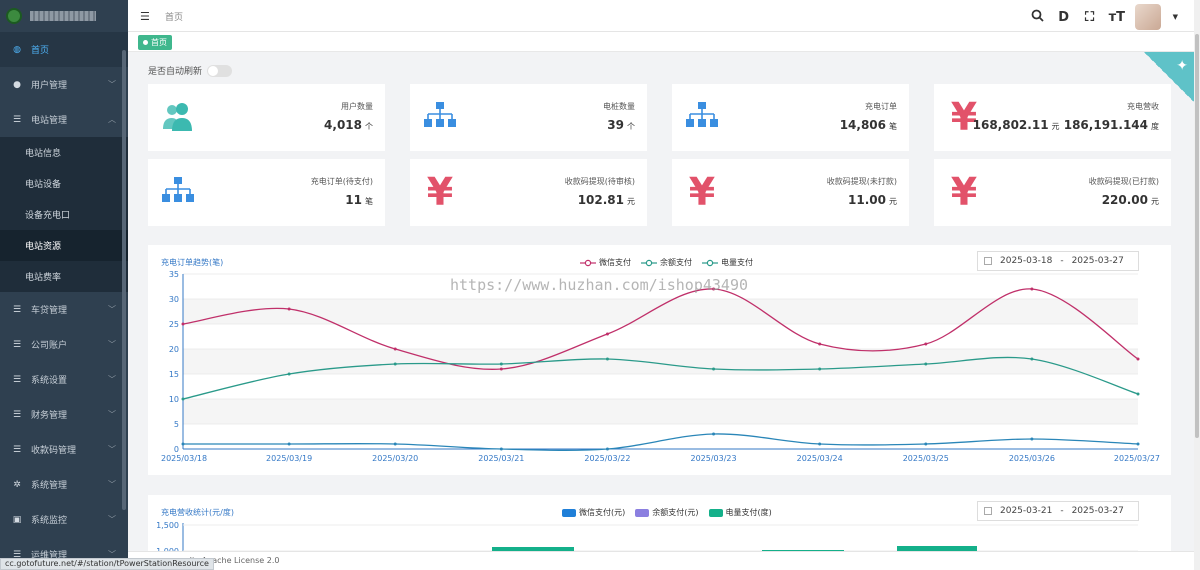 The width and height of the screenshot is (1200, 570). Describe the element at coordinates (175, 72) in the screenshot. I see `auto-refresh-label: 是否自动刷新` at that location.